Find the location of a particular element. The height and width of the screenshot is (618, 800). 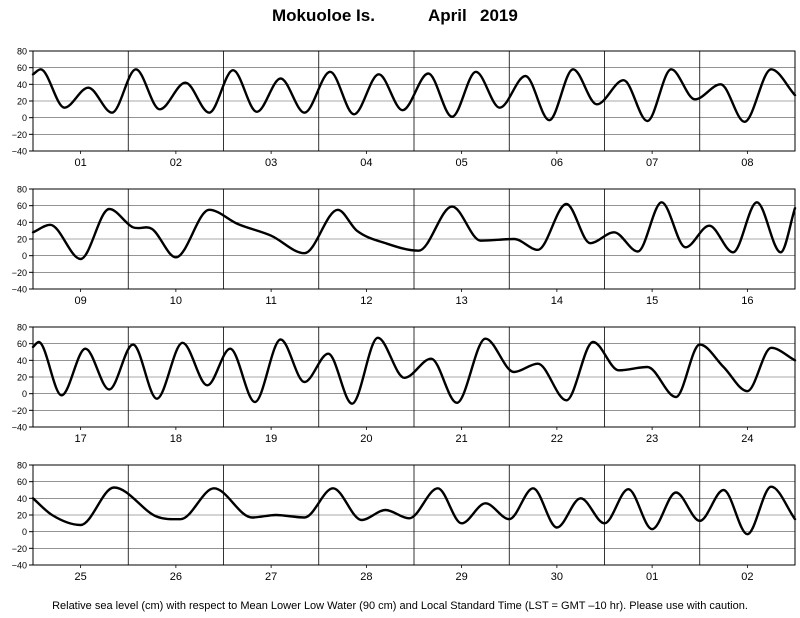

day-label: 23 is located at coordinates (652, 439).